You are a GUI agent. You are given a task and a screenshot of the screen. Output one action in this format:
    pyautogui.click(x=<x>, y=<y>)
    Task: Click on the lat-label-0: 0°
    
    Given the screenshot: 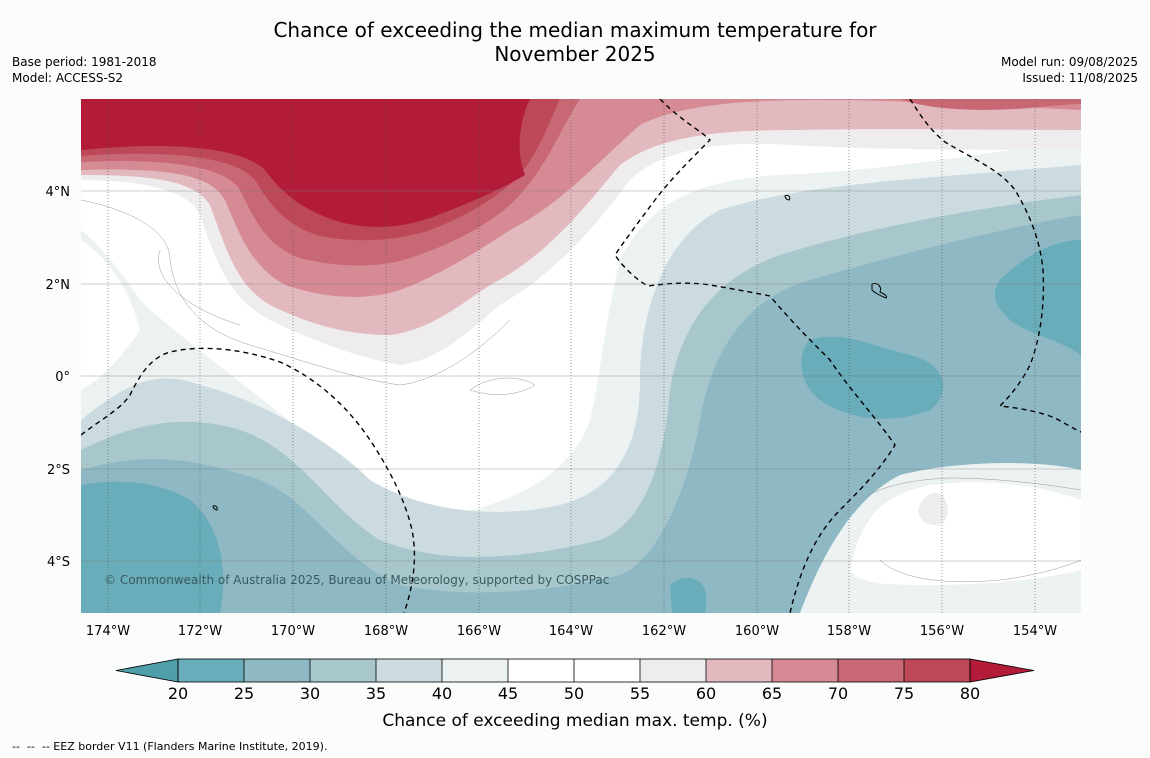 What is the action you would take?
    pyautogui.click(x=62, y=377)
    